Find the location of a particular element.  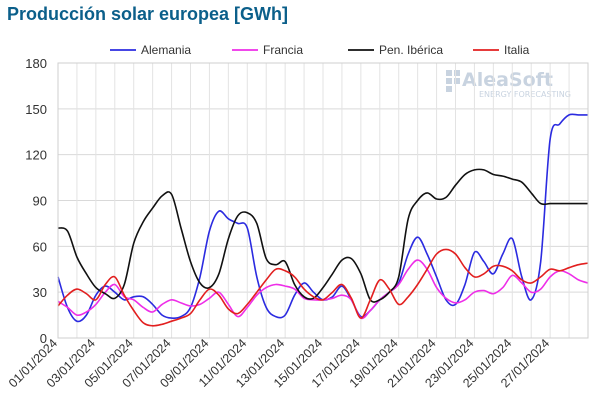

legend-label-italia: Italia is located at coordinates (517, 50).